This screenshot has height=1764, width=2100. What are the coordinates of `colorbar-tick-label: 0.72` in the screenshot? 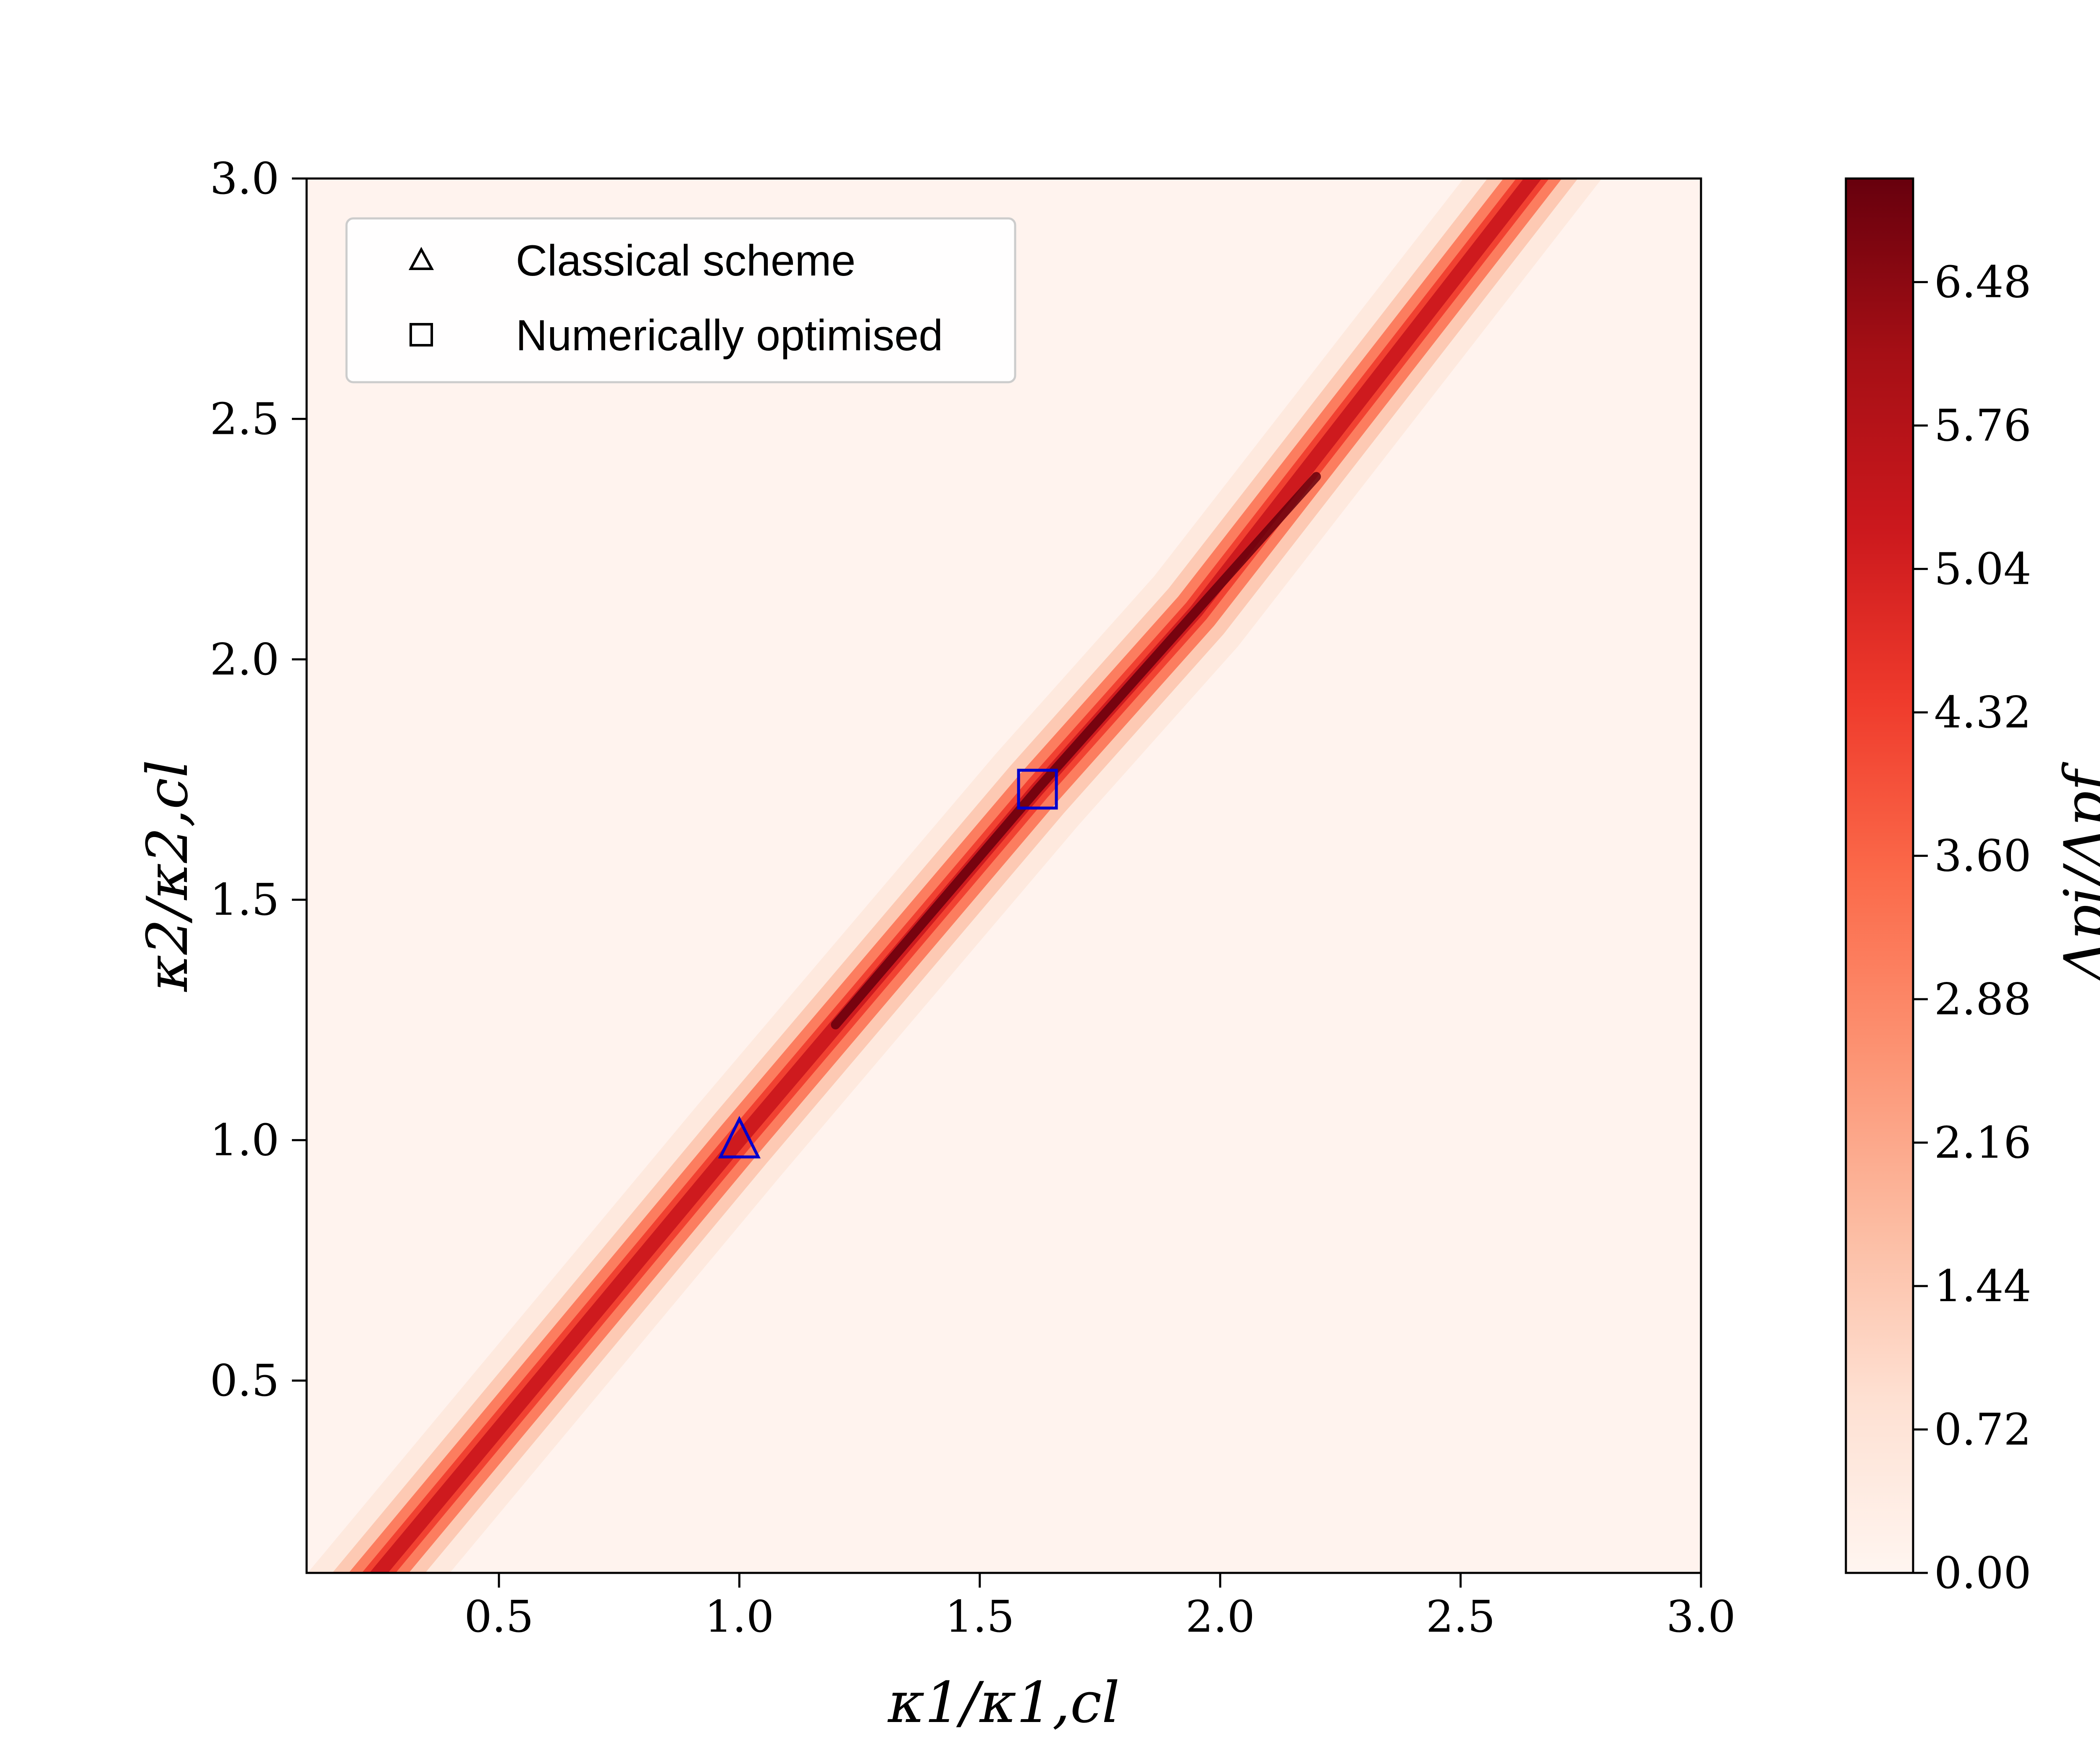 It's located at (1983, 1429).